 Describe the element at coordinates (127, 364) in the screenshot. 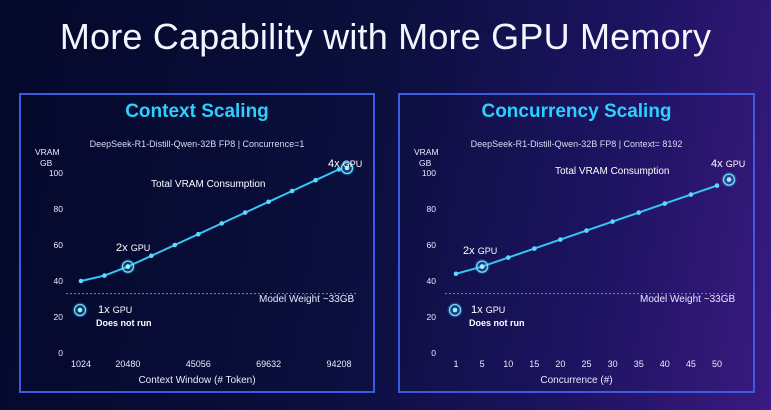

I see `x-tick-label: 20480` at that location.